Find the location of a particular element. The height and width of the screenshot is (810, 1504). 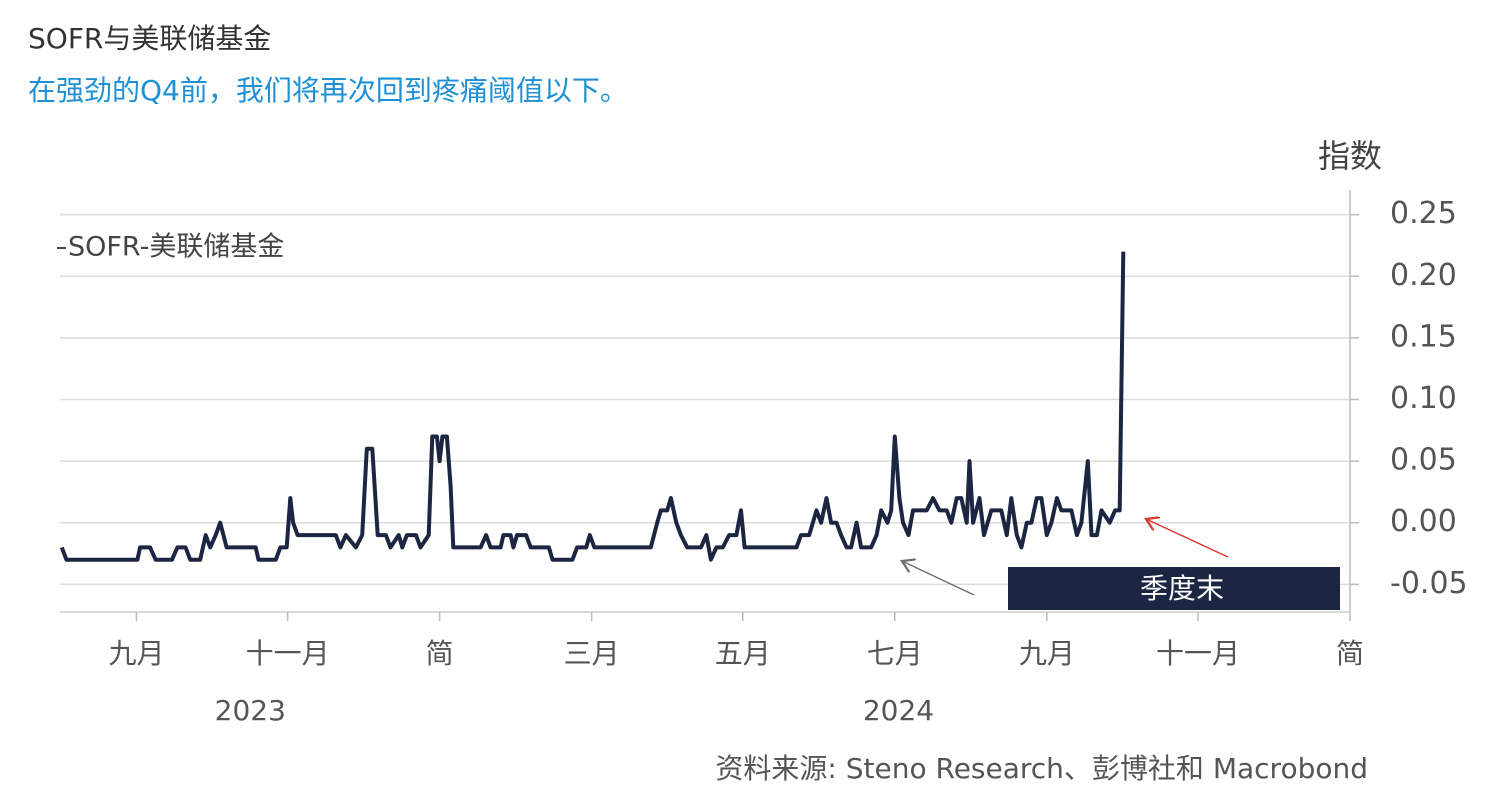

annotation-box is located at coordinates (1174, 588).